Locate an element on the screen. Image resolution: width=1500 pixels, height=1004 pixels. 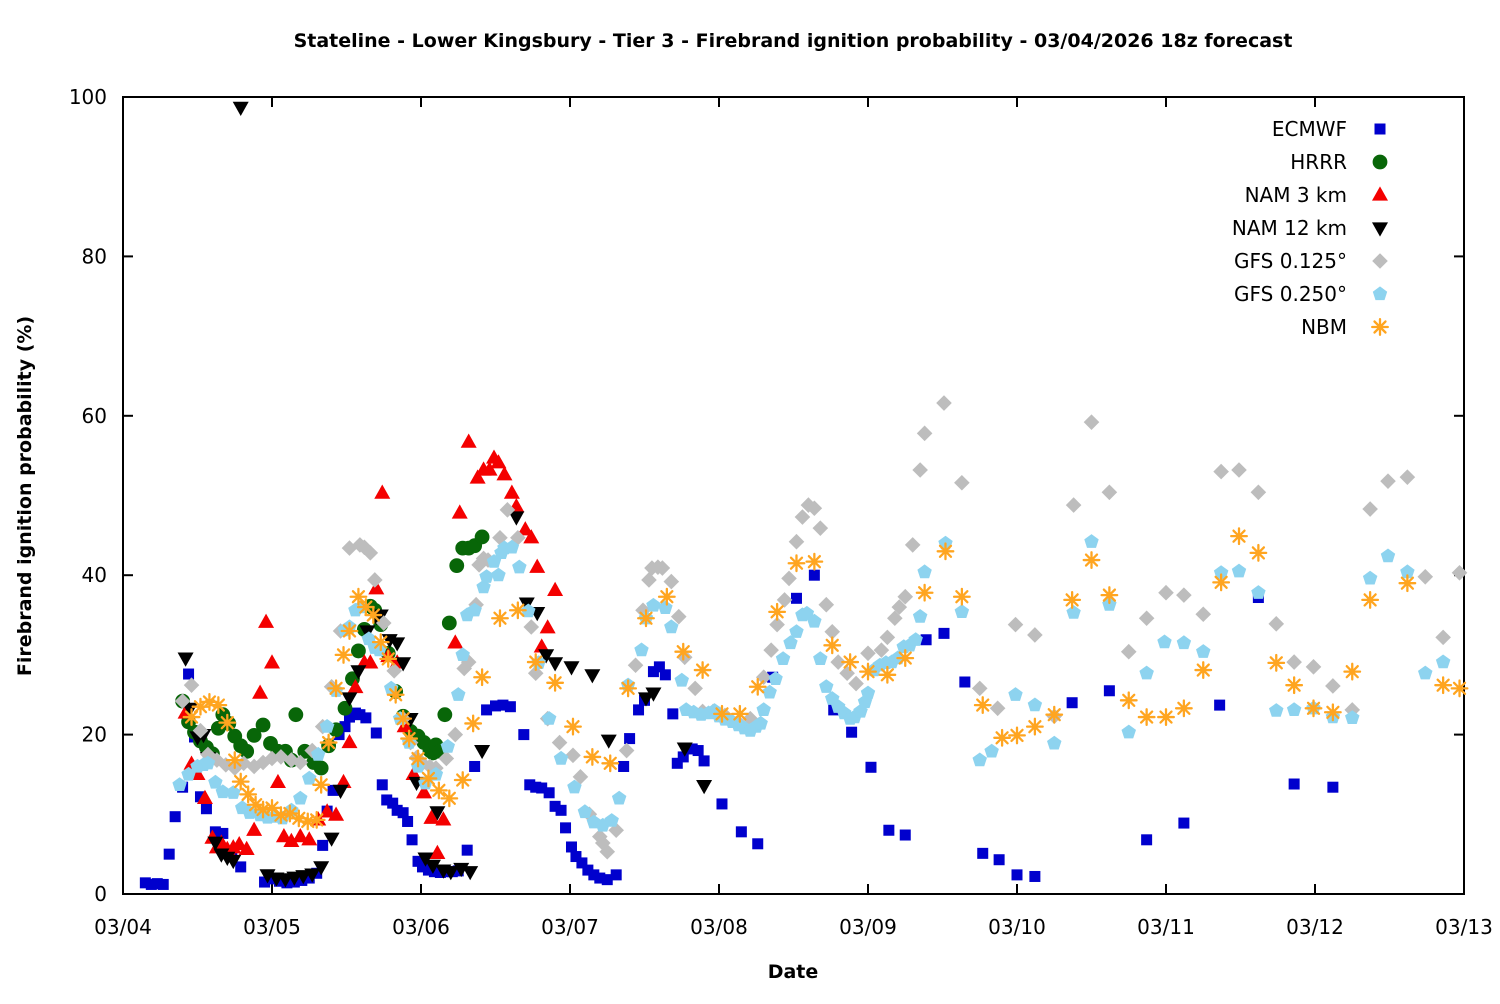
legend-label-hrrr: HRRR is located at coordinates (1318, 162).